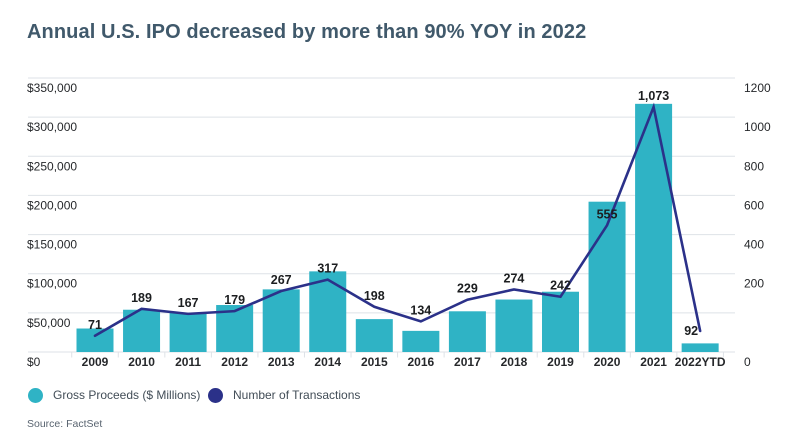  Describe the element at coordinates (52, 205) in the screenshot. I see `left-axis-tick-label: $200,000` at that location.